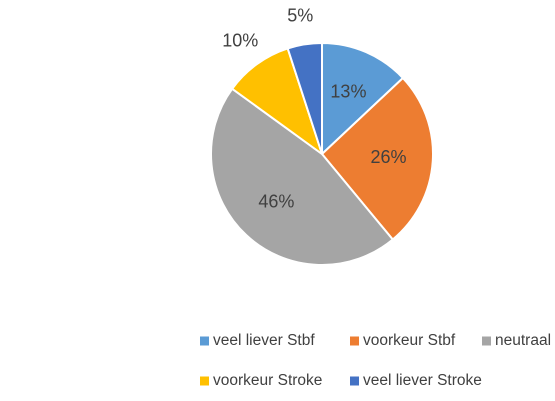 This screenshot has width=555, height=401. What do you see at coordinates (300, 15) in the screenshot?
I see `data-label: 5%` at bounding box center [300, 15].